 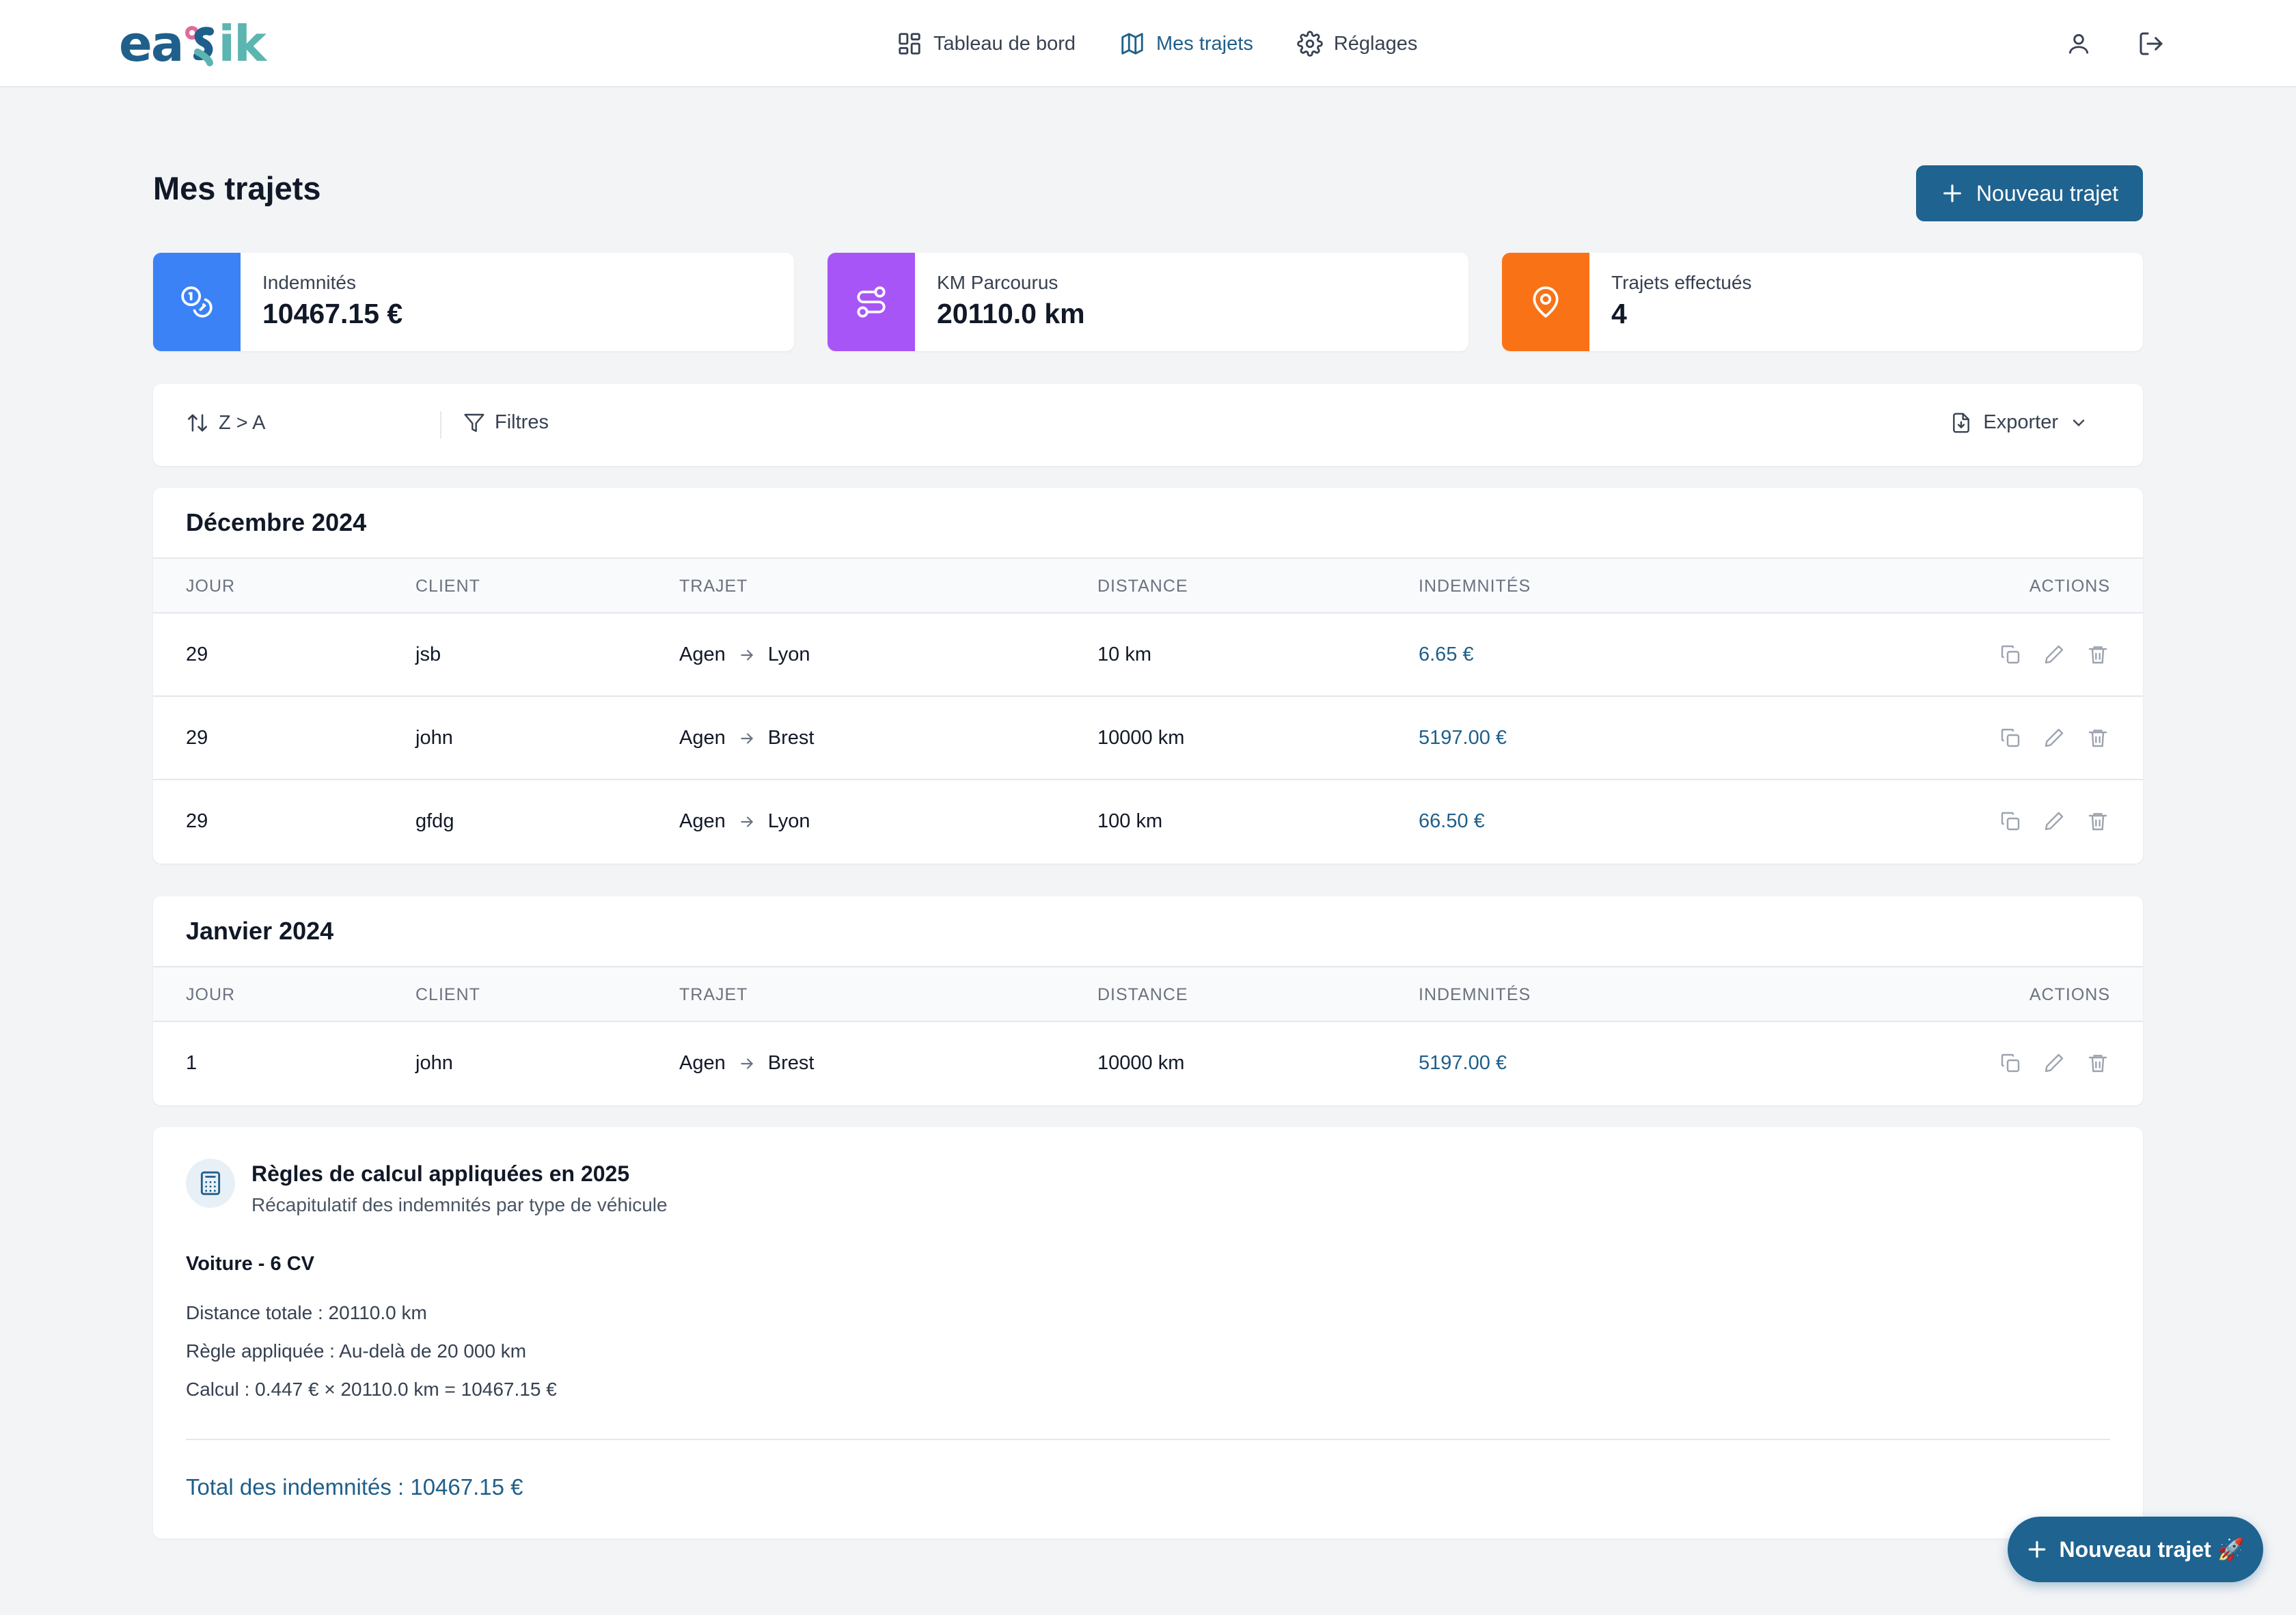 What do you see at coordinates (2151, 44) in the screenshot?
I see `logout-icon` at bounding box center [2151, 44].